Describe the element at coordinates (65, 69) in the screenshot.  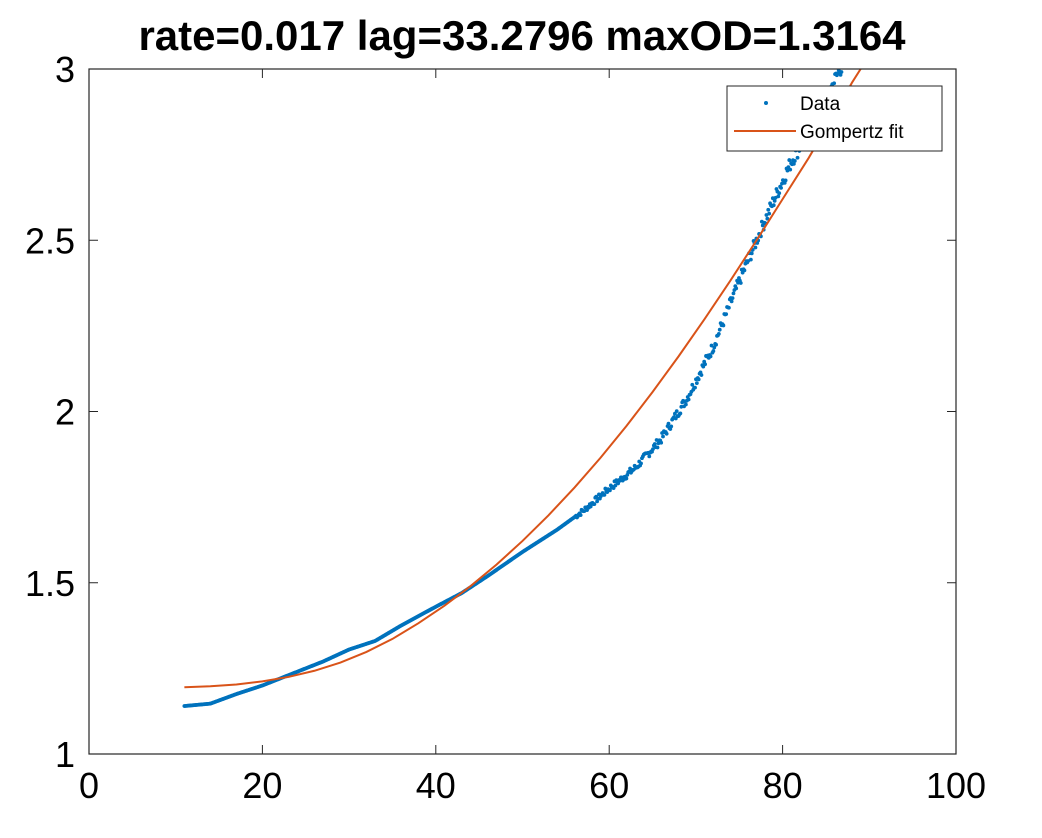
I see `y-tick-label: 3` at that location.